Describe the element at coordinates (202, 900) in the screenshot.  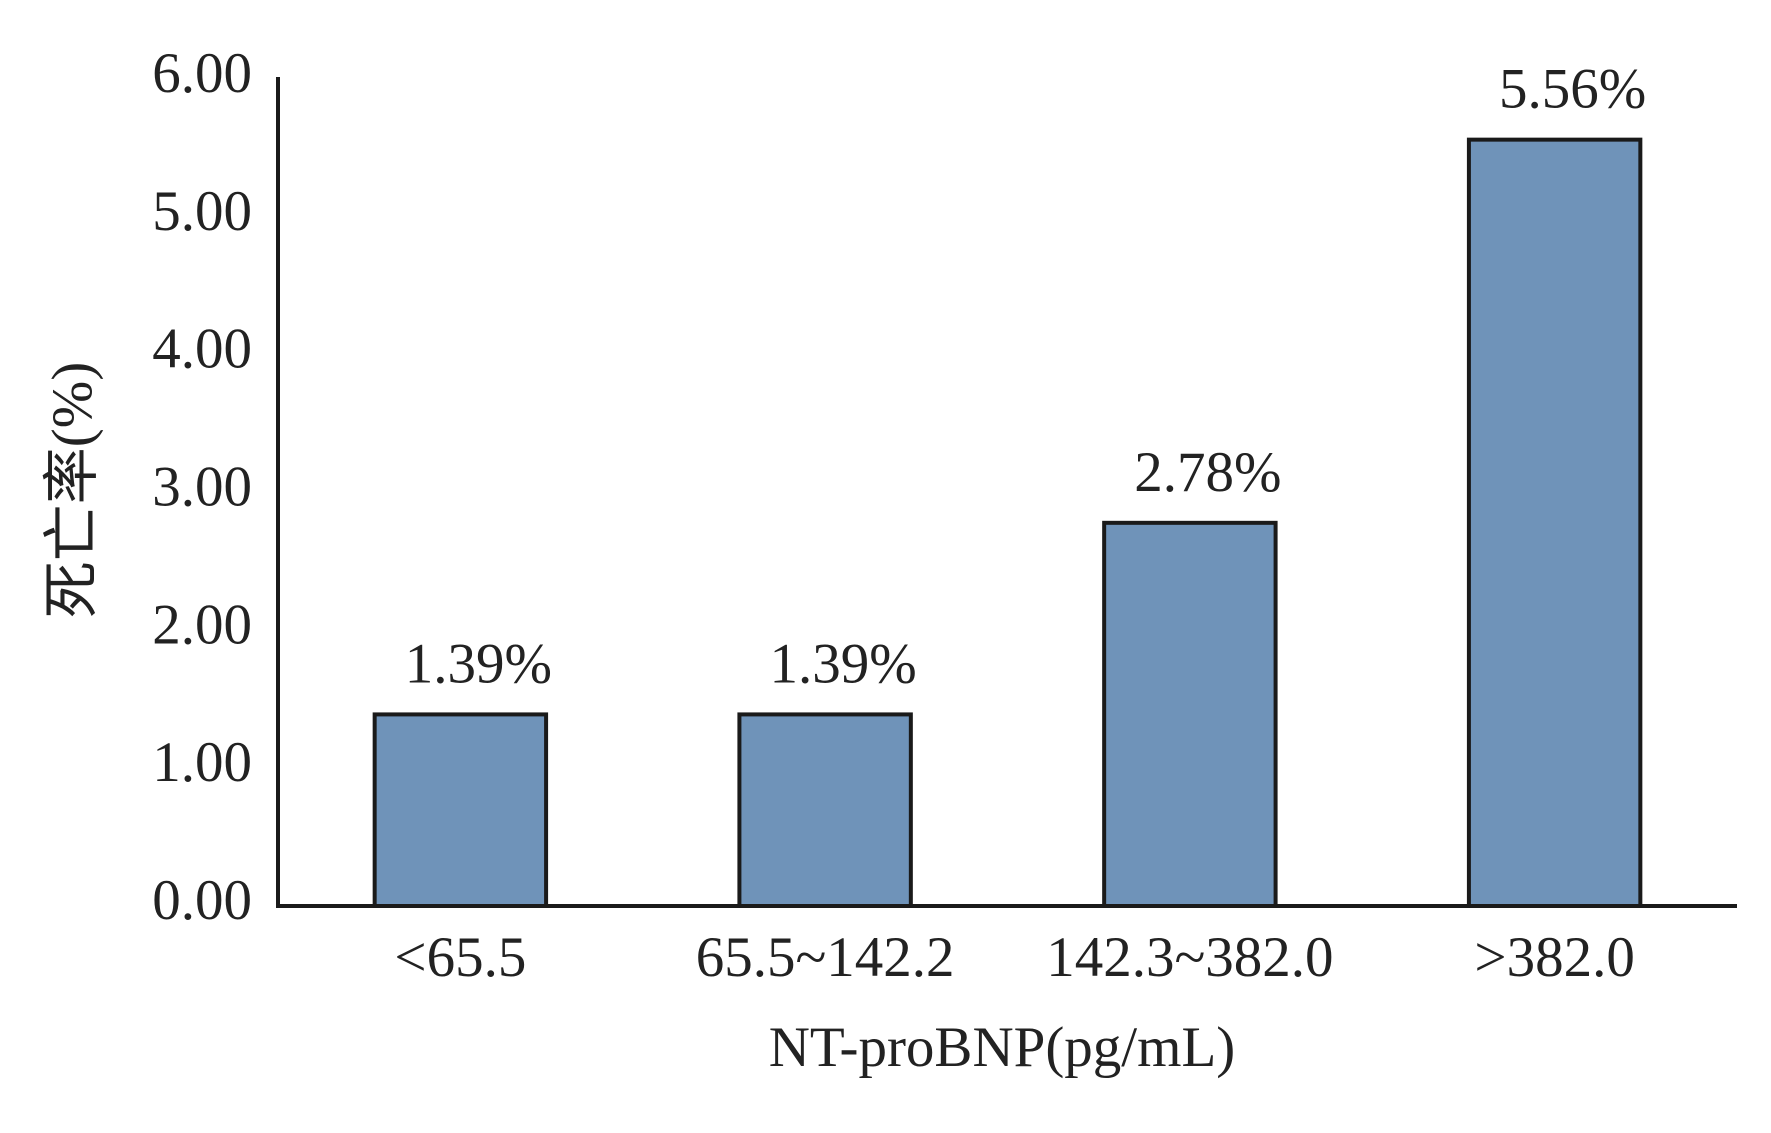
I see `y-tick-label: 0.00` at that location.